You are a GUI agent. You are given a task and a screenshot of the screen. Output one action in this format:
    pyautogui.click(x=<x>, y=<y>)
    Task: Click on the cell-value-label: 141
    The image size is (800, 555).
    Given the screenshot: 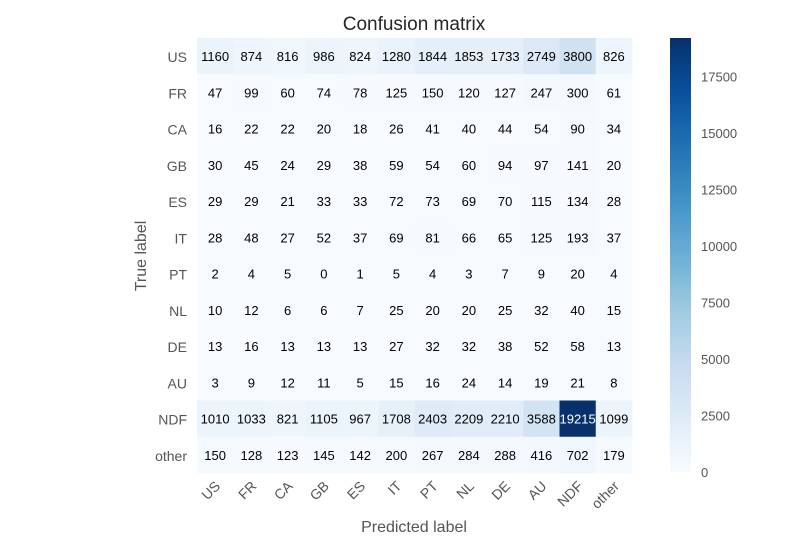 What is the action you would take?
    pyautogui.click(x=578, y=165)
    